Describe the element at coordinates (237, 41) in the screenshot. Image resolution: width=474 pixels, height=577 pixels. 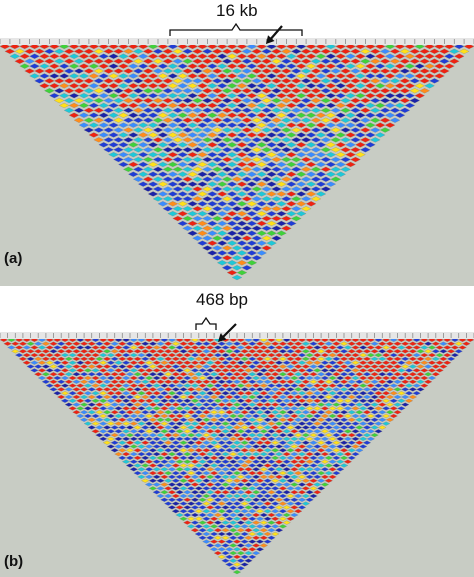
I see `marker-ticks` at that location.